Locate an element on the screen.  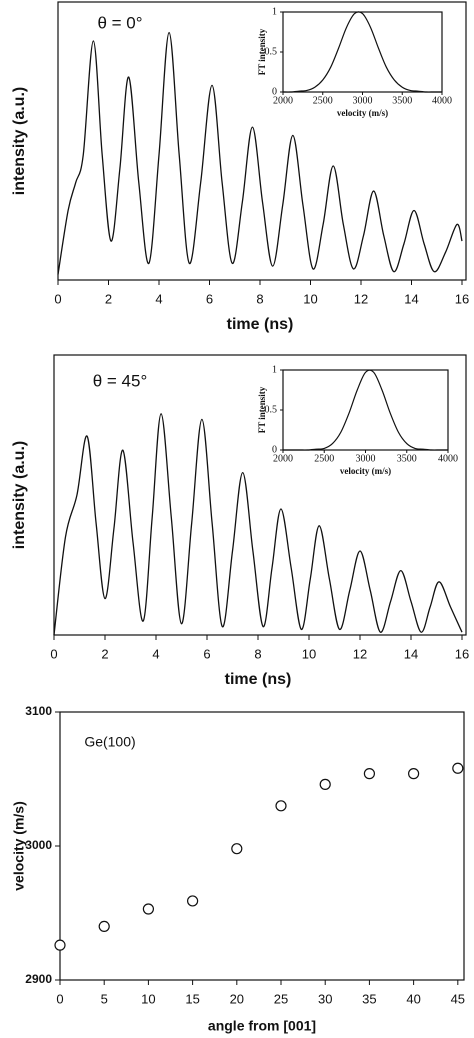
y-tick-label: 3000 is located at coordinates (38, 845).